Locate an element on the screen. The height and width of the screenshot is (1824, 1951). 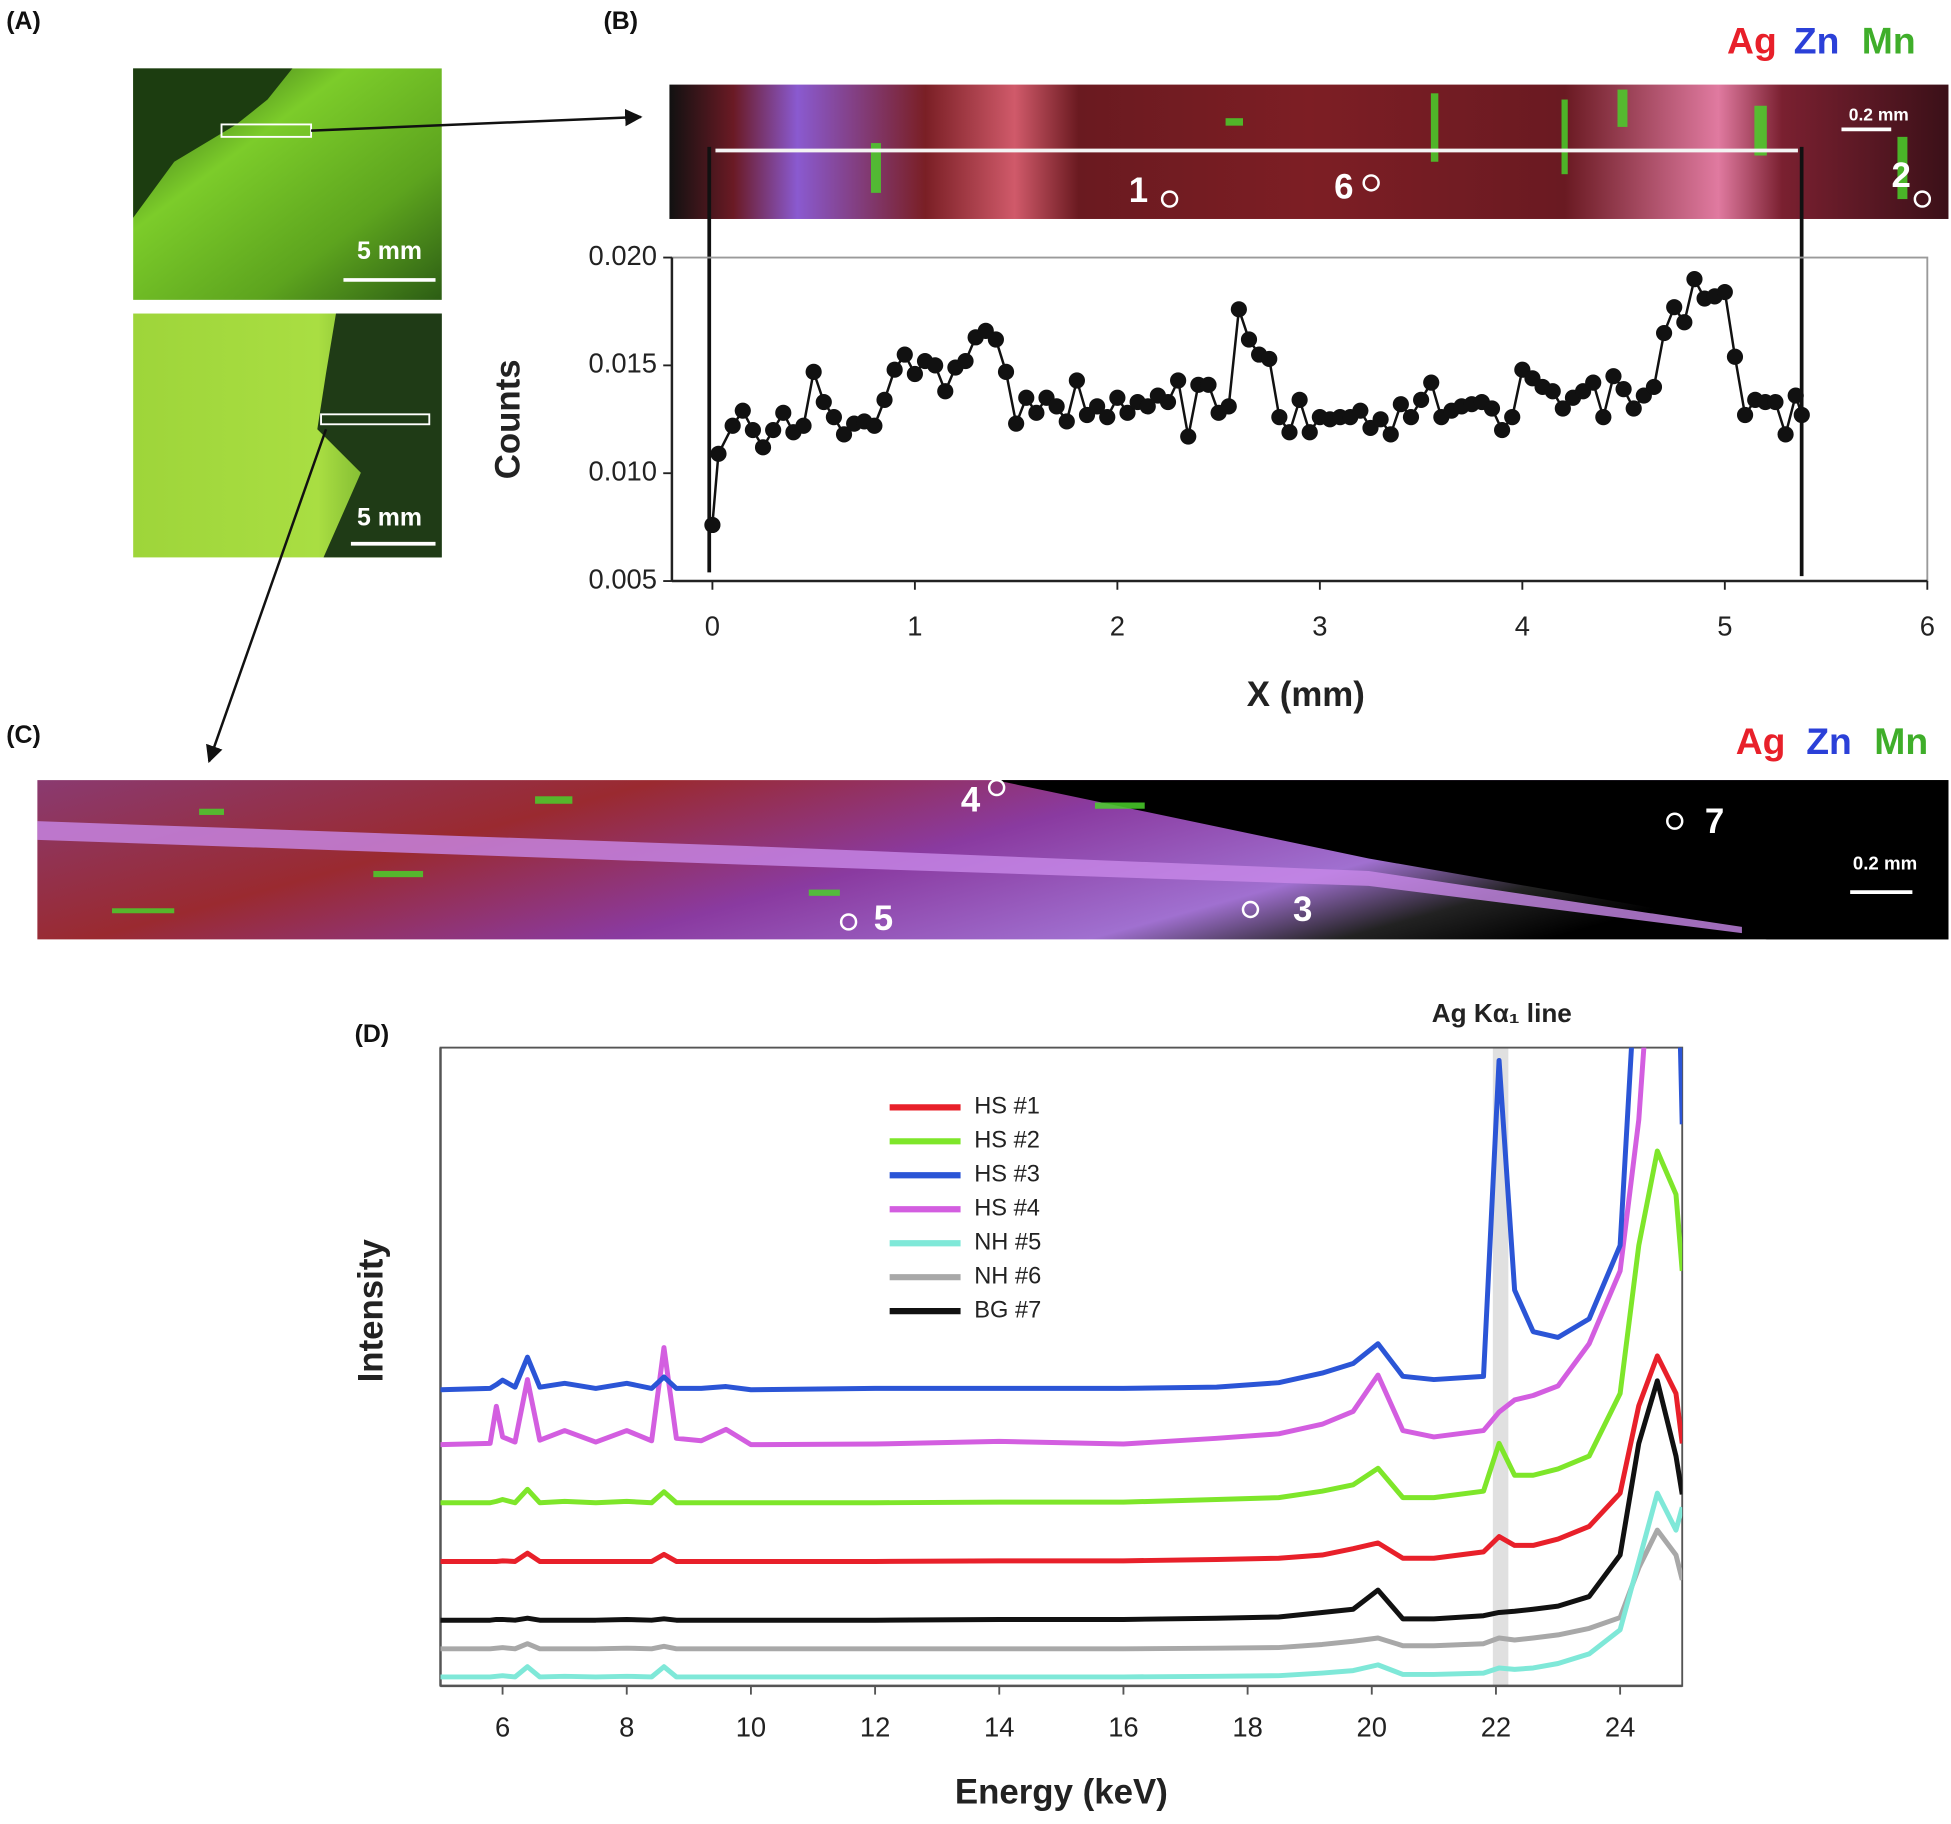
highlight-band is located at coordinates (1500, 1366).